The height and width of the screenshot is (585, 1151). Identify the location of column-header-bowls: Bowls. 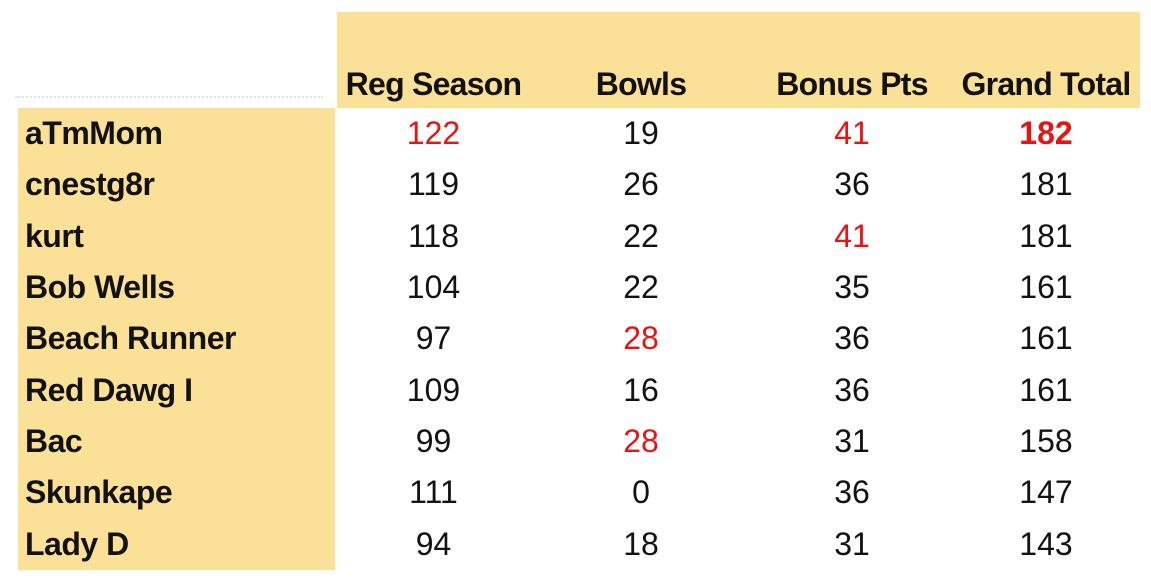
(641, 84).